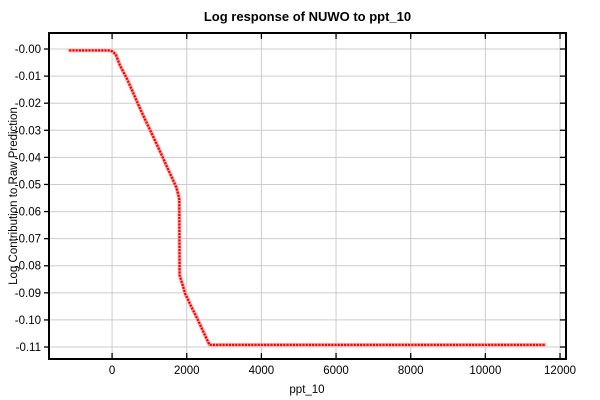 The width and height of the screenshot is (600, 400). I want to click on x-tick-label: 6000, so click(336, 371).